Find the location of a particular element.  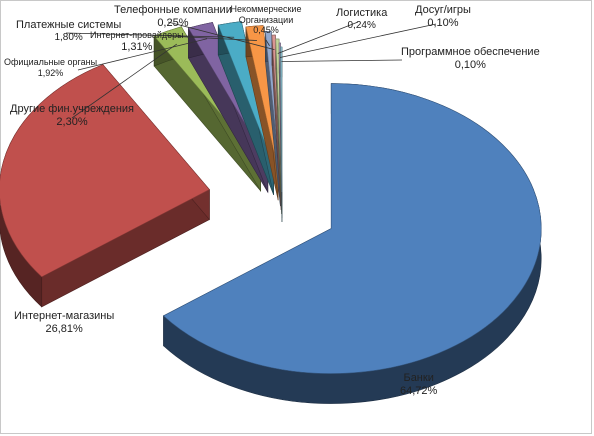

label-nonprofit: Некоммерческие Организации 0,45% is located at coordinates (266, 20).